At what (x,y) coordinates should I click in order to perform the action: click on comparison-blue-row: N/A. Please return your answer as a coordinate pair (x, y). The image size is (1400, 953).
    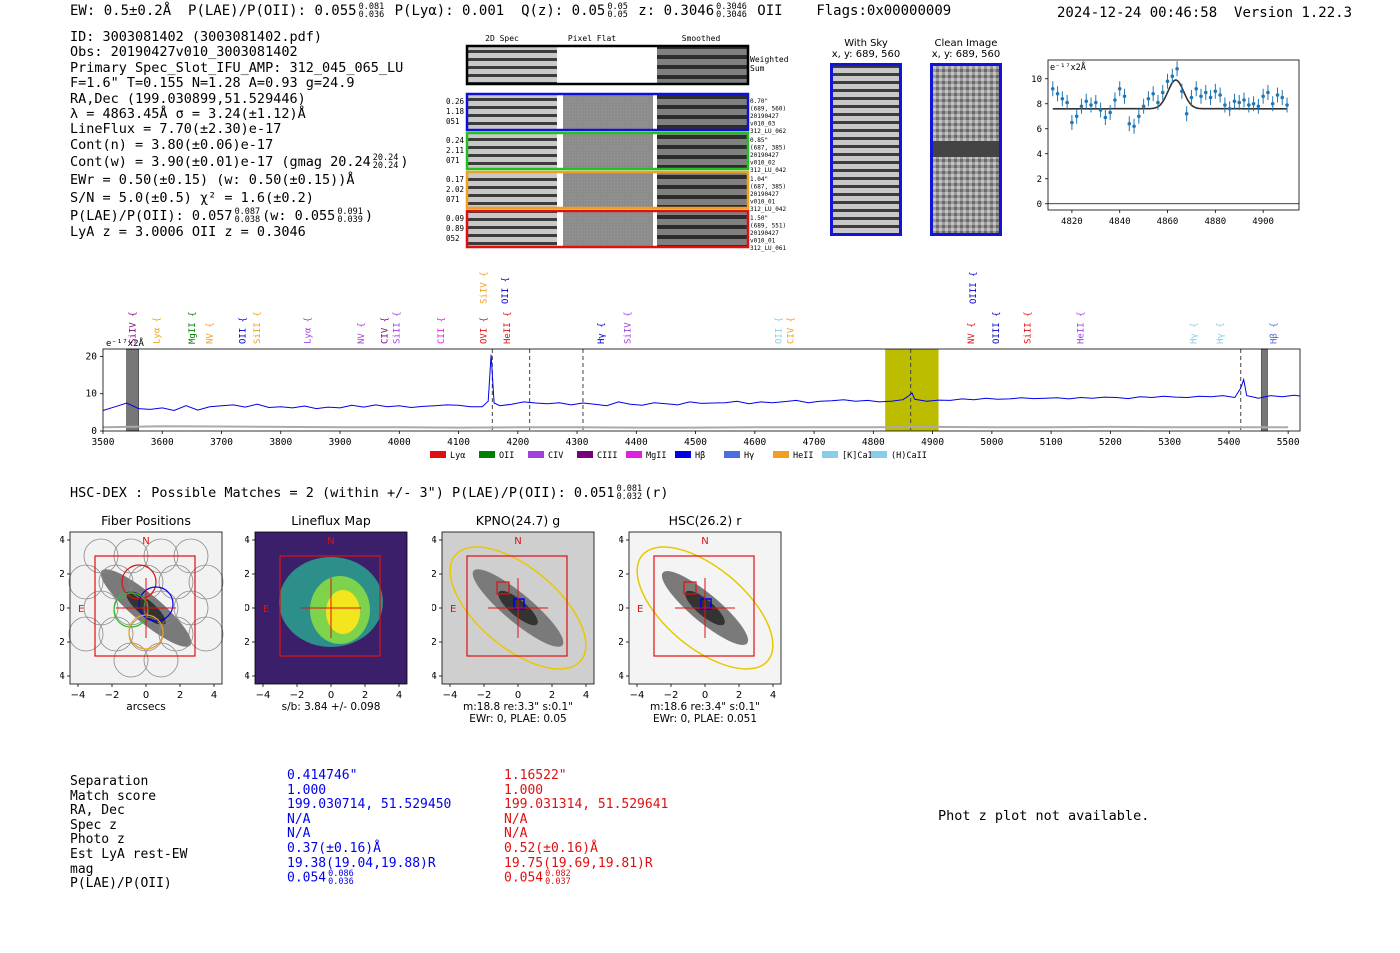
    Looking at the image, I should click on (299, 834).